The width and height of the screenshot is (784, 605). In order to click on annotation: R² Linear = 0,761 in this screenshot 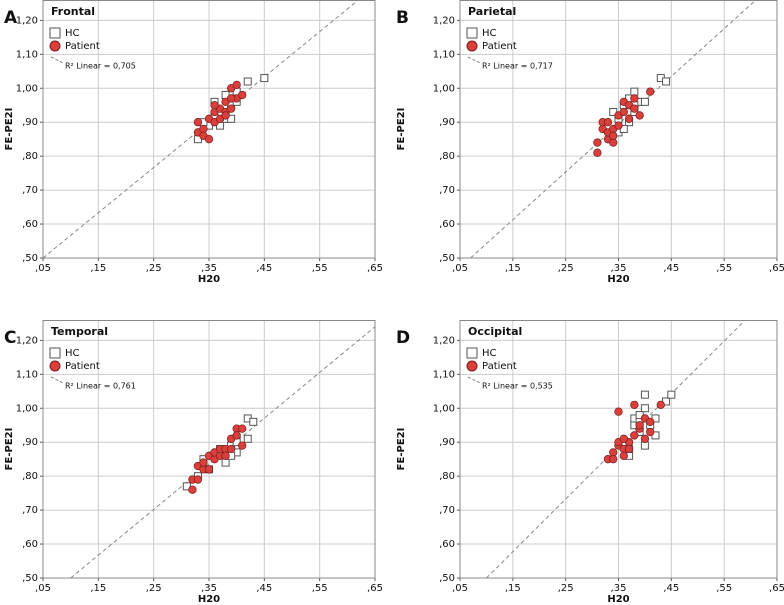, I will do `click(100, 386)`.